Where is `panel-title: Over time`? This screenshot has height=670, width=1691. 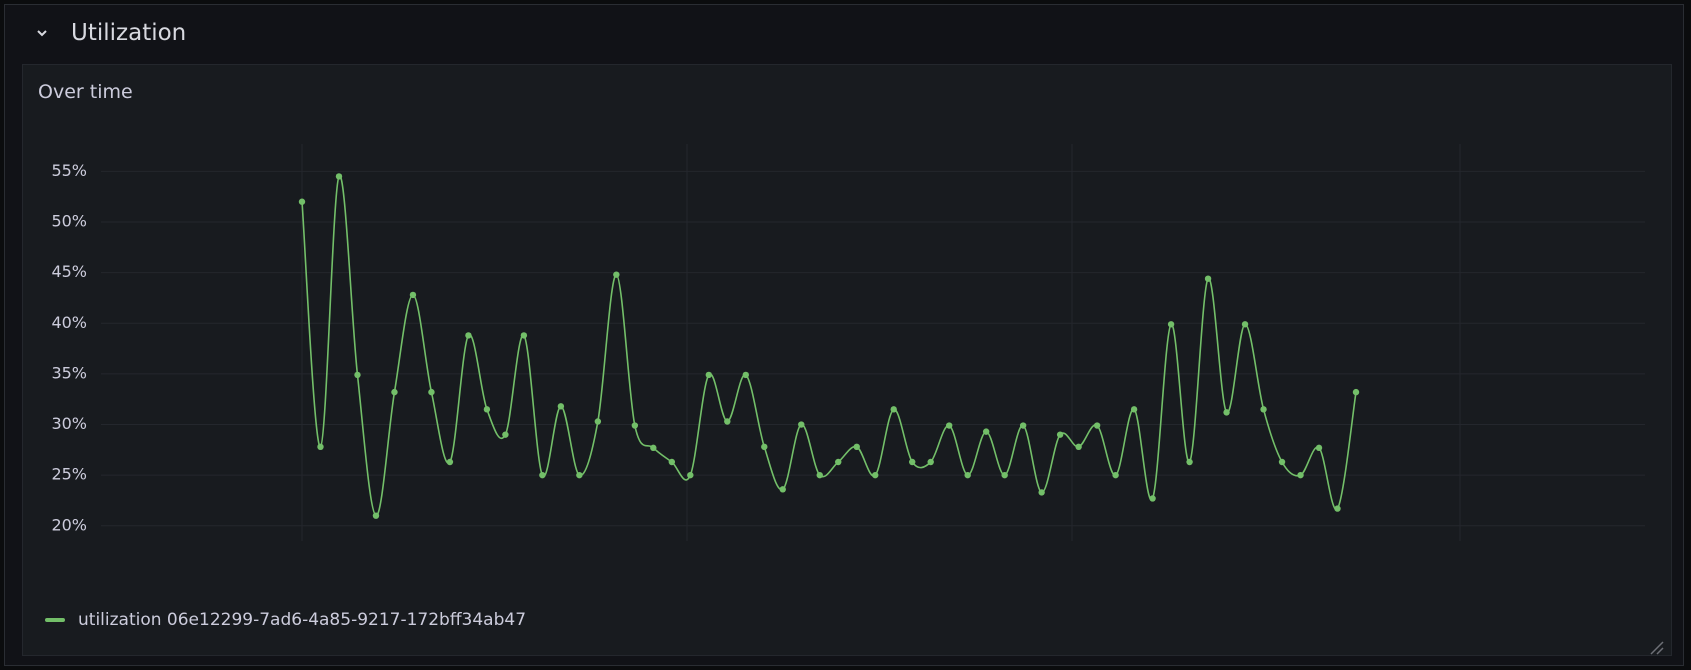
panel-title: Over time is located at coordinates (85, 92).